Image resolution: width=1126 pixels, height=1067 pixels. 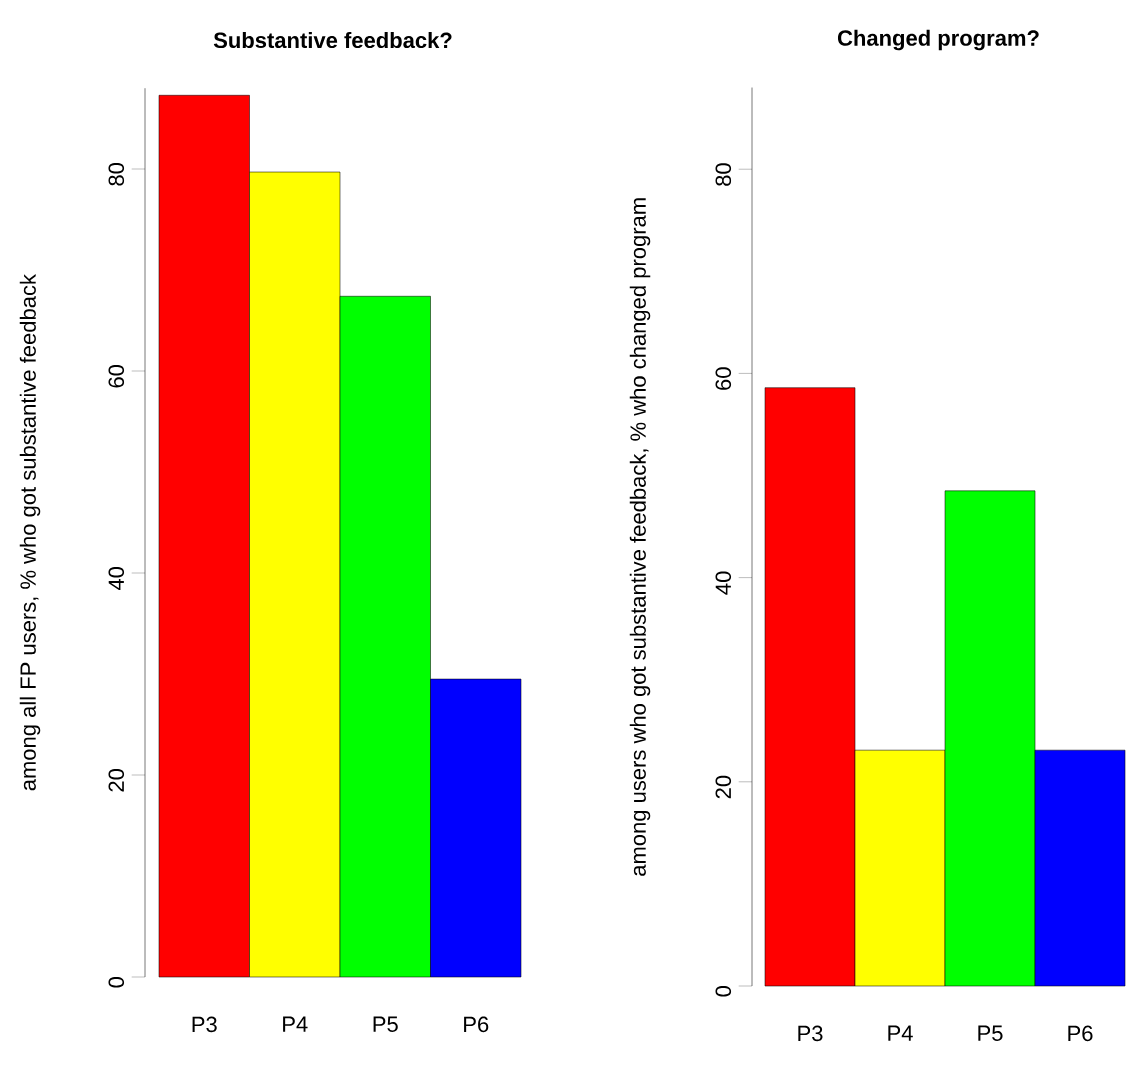 I want to click on y-axis-title: among all FP users, % who got substantive feedback, so click(x=30, y=532).